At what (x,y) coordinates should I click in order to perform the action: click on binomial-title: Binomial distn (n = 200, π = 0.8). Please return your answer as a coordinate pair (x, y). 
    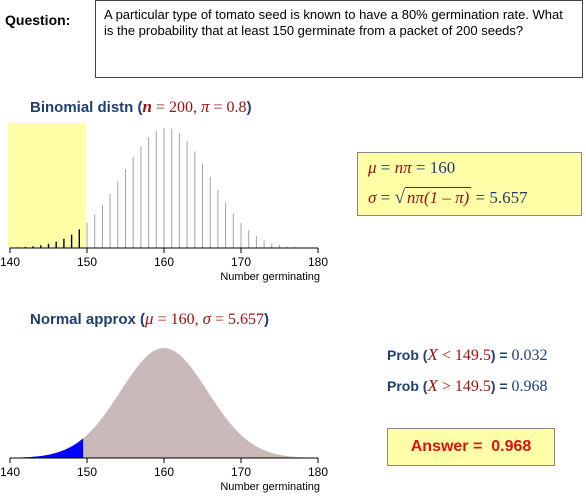
    Looking at the image, I should click on (141, 107).